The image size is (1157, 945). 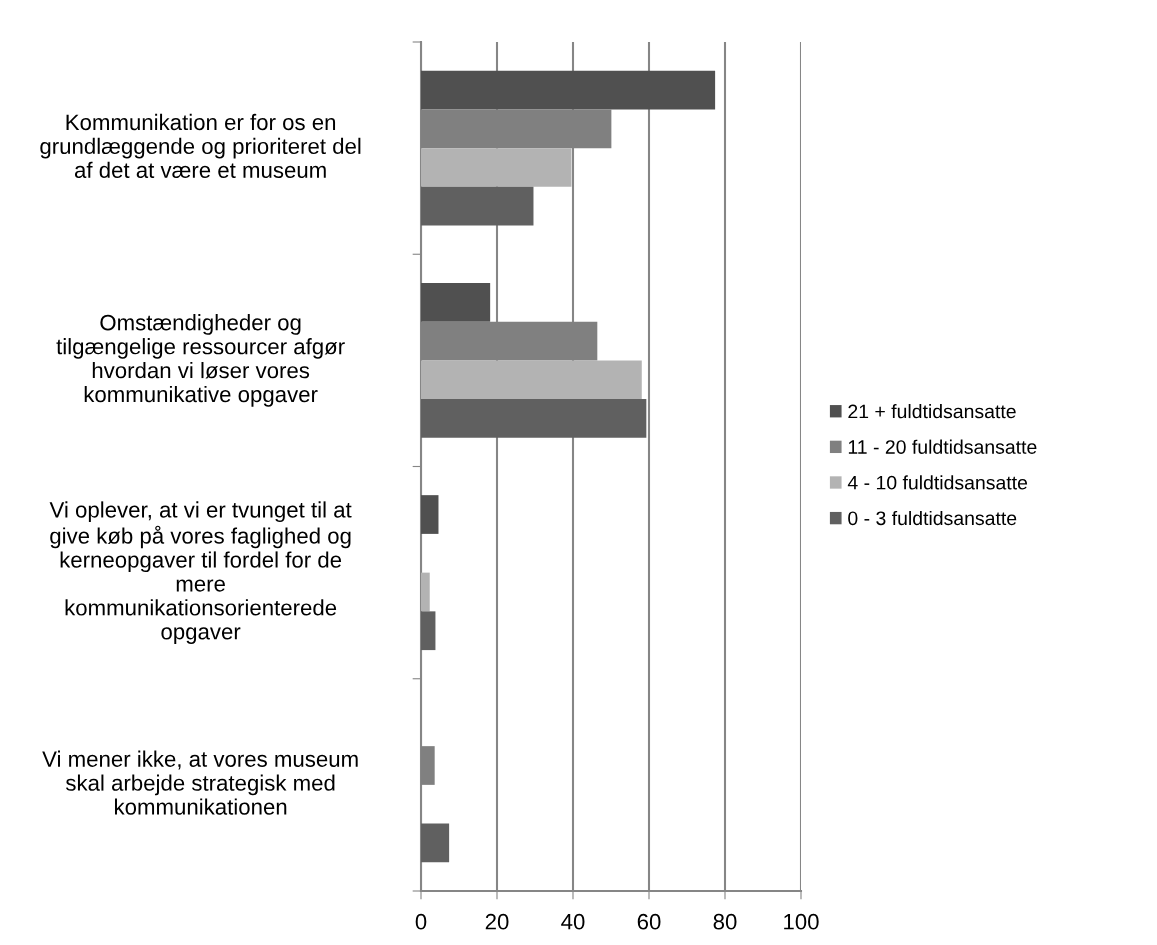 I want to click on x-tick-label: 60, so click(x=649, y=921).